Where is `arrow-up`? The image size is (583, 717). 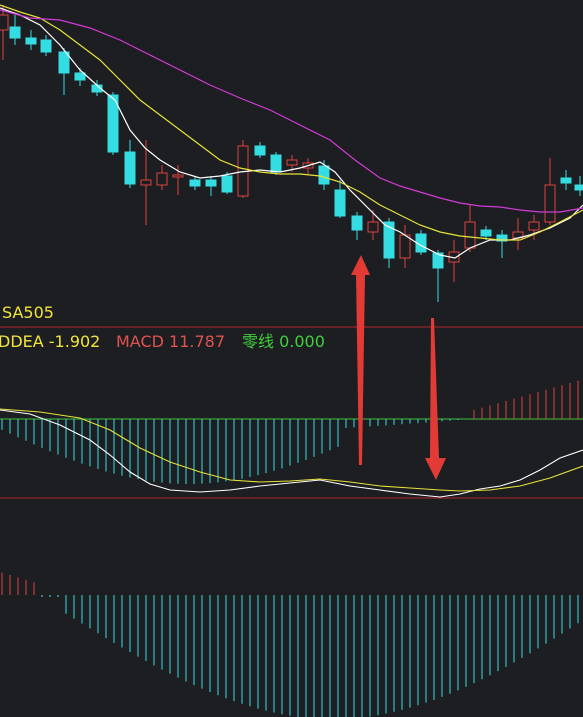
arrow-up is located at coordinates (360, 360).